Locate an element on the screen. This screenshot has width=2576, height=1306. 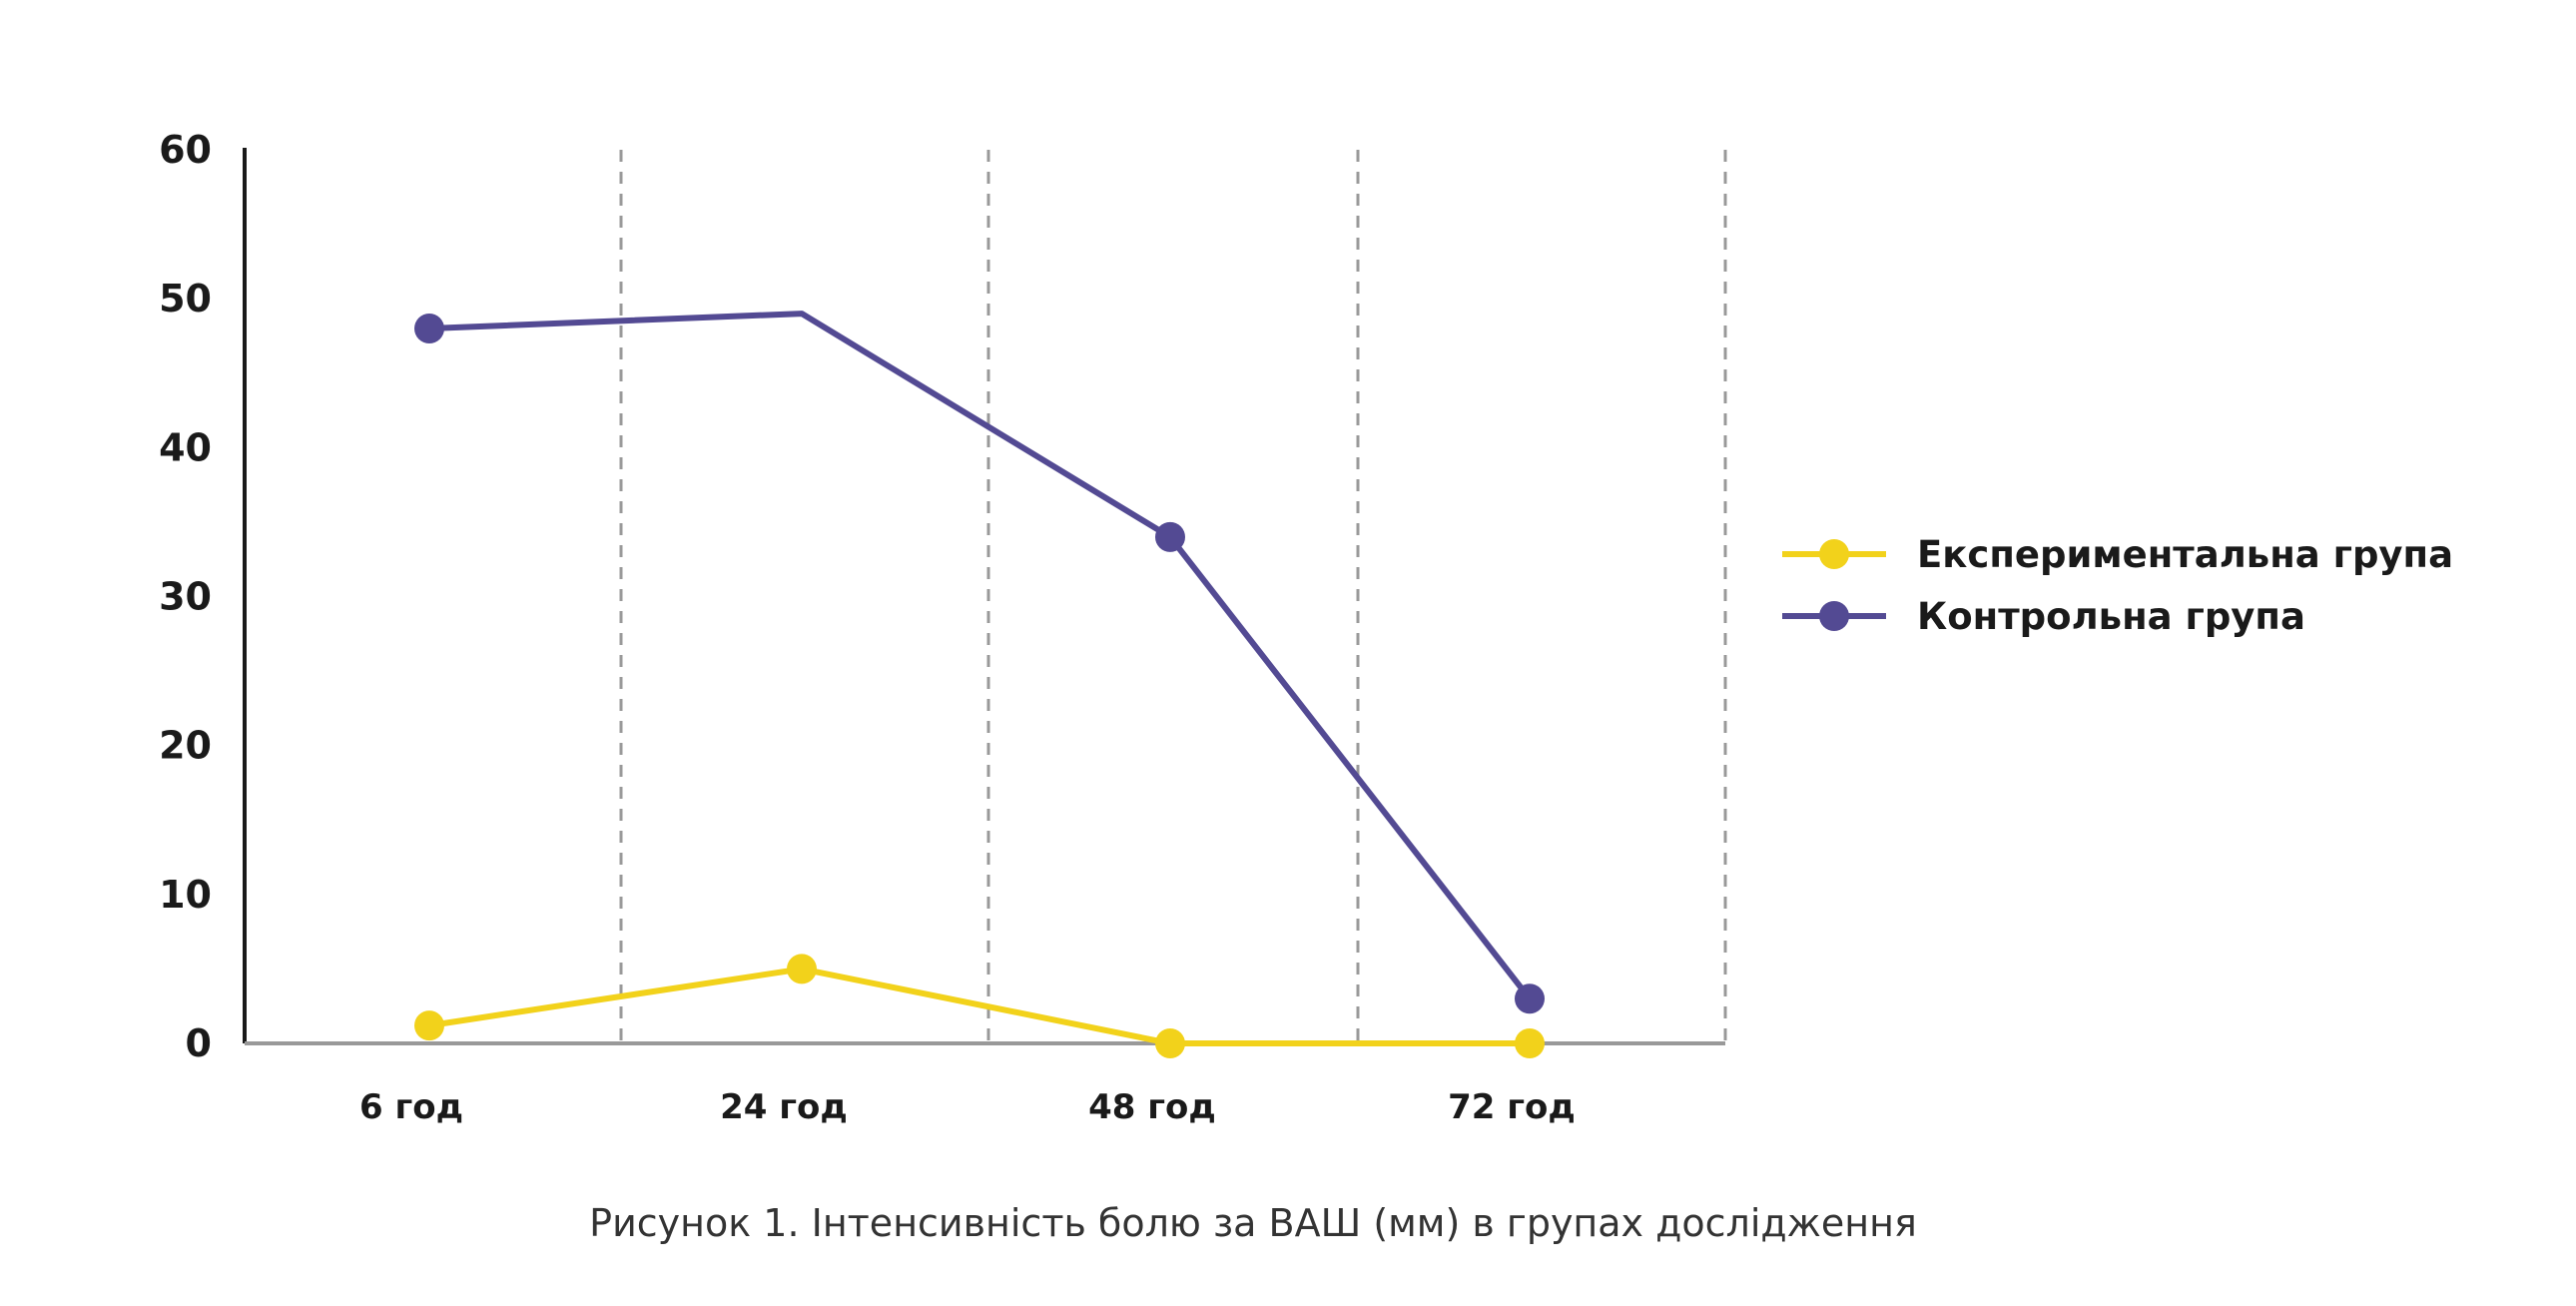
y-tick-label: 30 is located at coordinates (185, 597).